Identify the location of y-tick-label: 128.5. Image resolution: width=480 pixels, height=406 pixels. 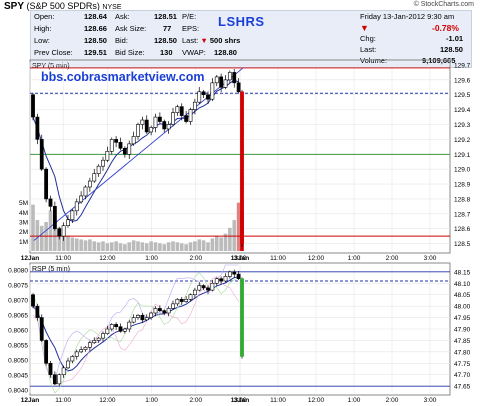
(462, 244).